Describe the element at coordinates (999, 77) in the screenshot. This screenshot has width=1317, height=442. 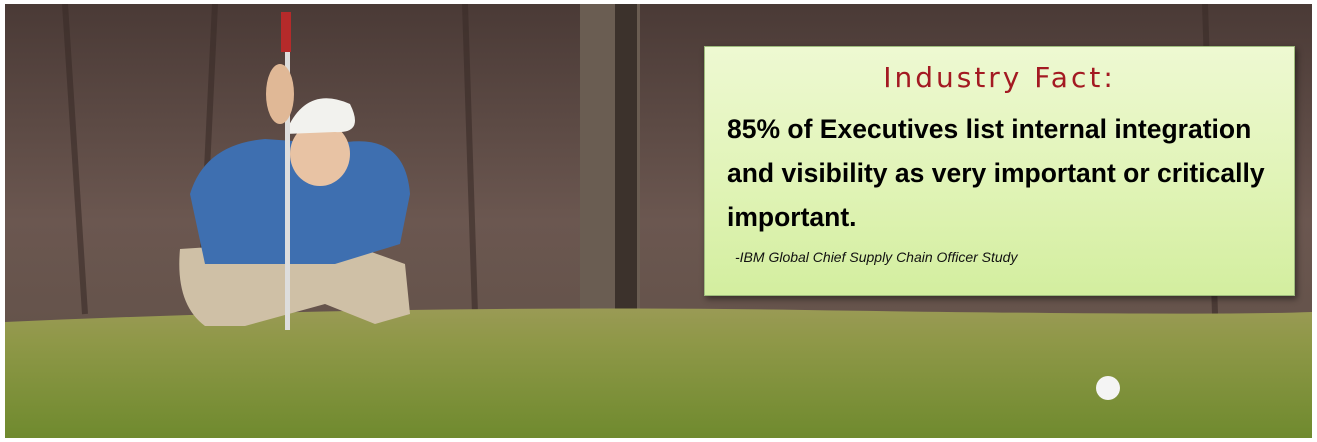
I see `callout-heading: Industry Fact:` at that location.